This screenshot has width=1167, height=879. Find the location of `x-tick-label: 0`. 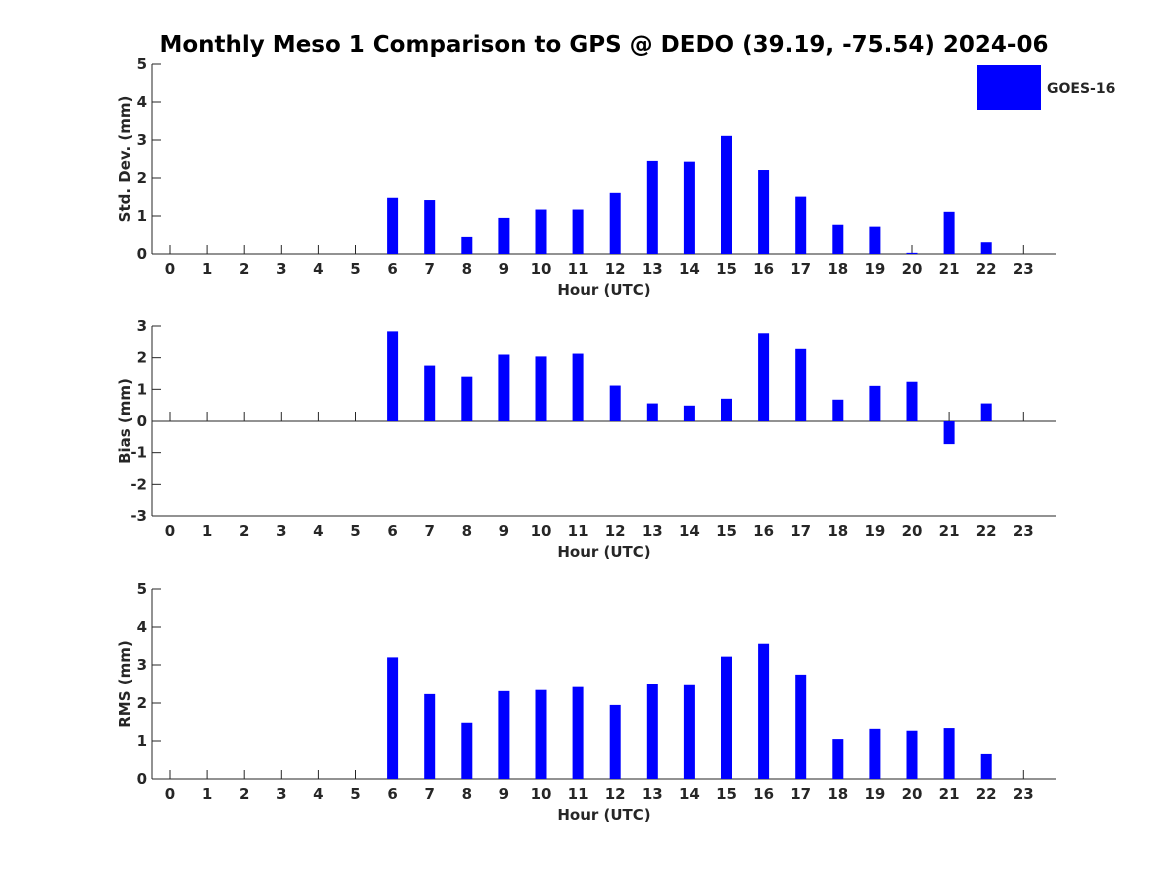

x-tick-label: 0 is located at coordinates (170, 269).